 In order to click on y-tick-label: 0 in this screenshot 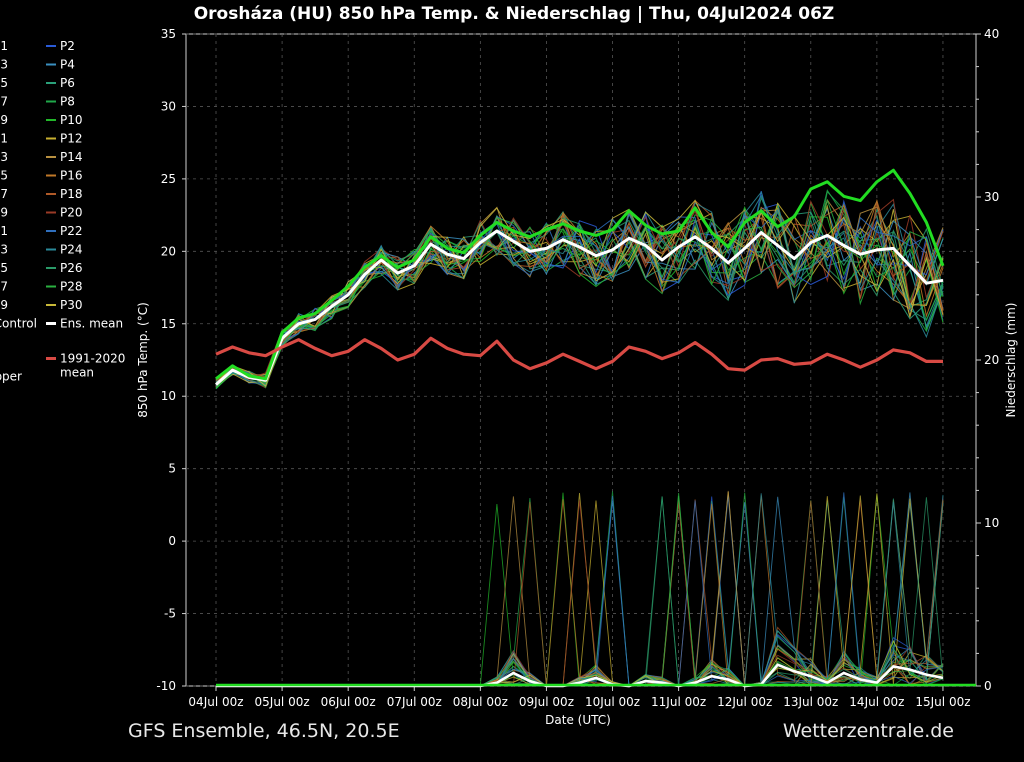, I will do `click(172, 541)`.